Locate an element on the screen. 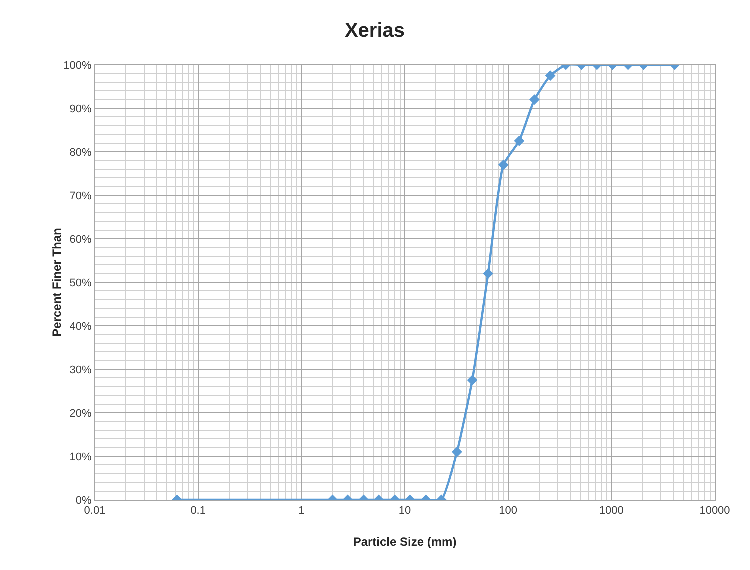 Image resolution: width=750 pixels, height=570 pixels. y-tick-label: 80% is located at coordinates (81, 152).